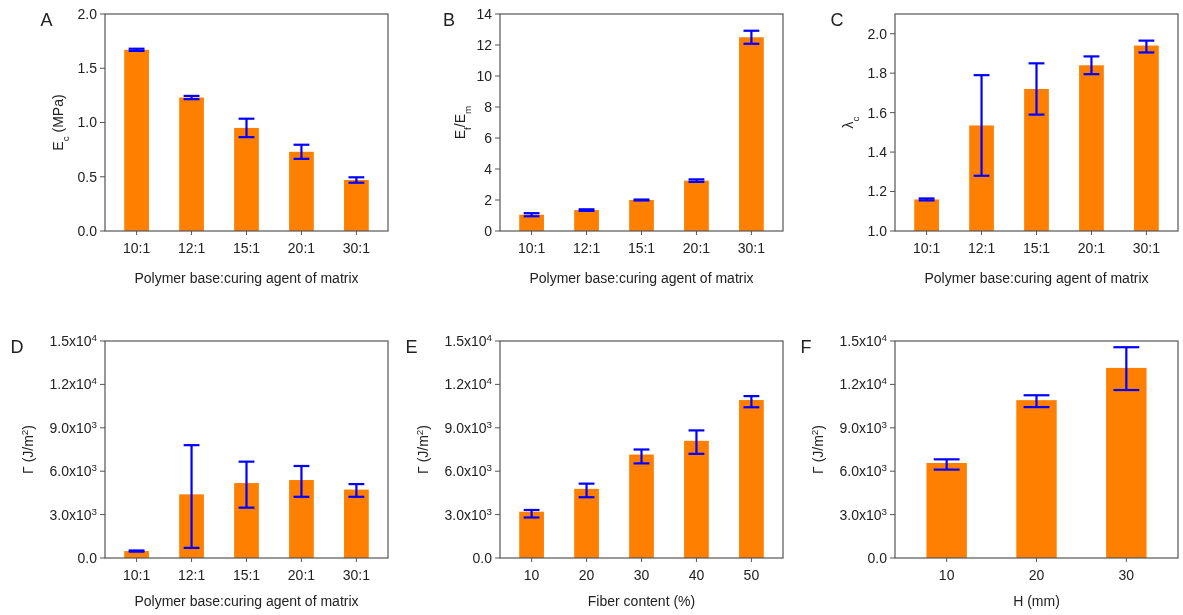 This screenshot has width=1183, height=615. Describe the element at coordinates (46, 20) in the screenshot. I see `text: A` at that location.